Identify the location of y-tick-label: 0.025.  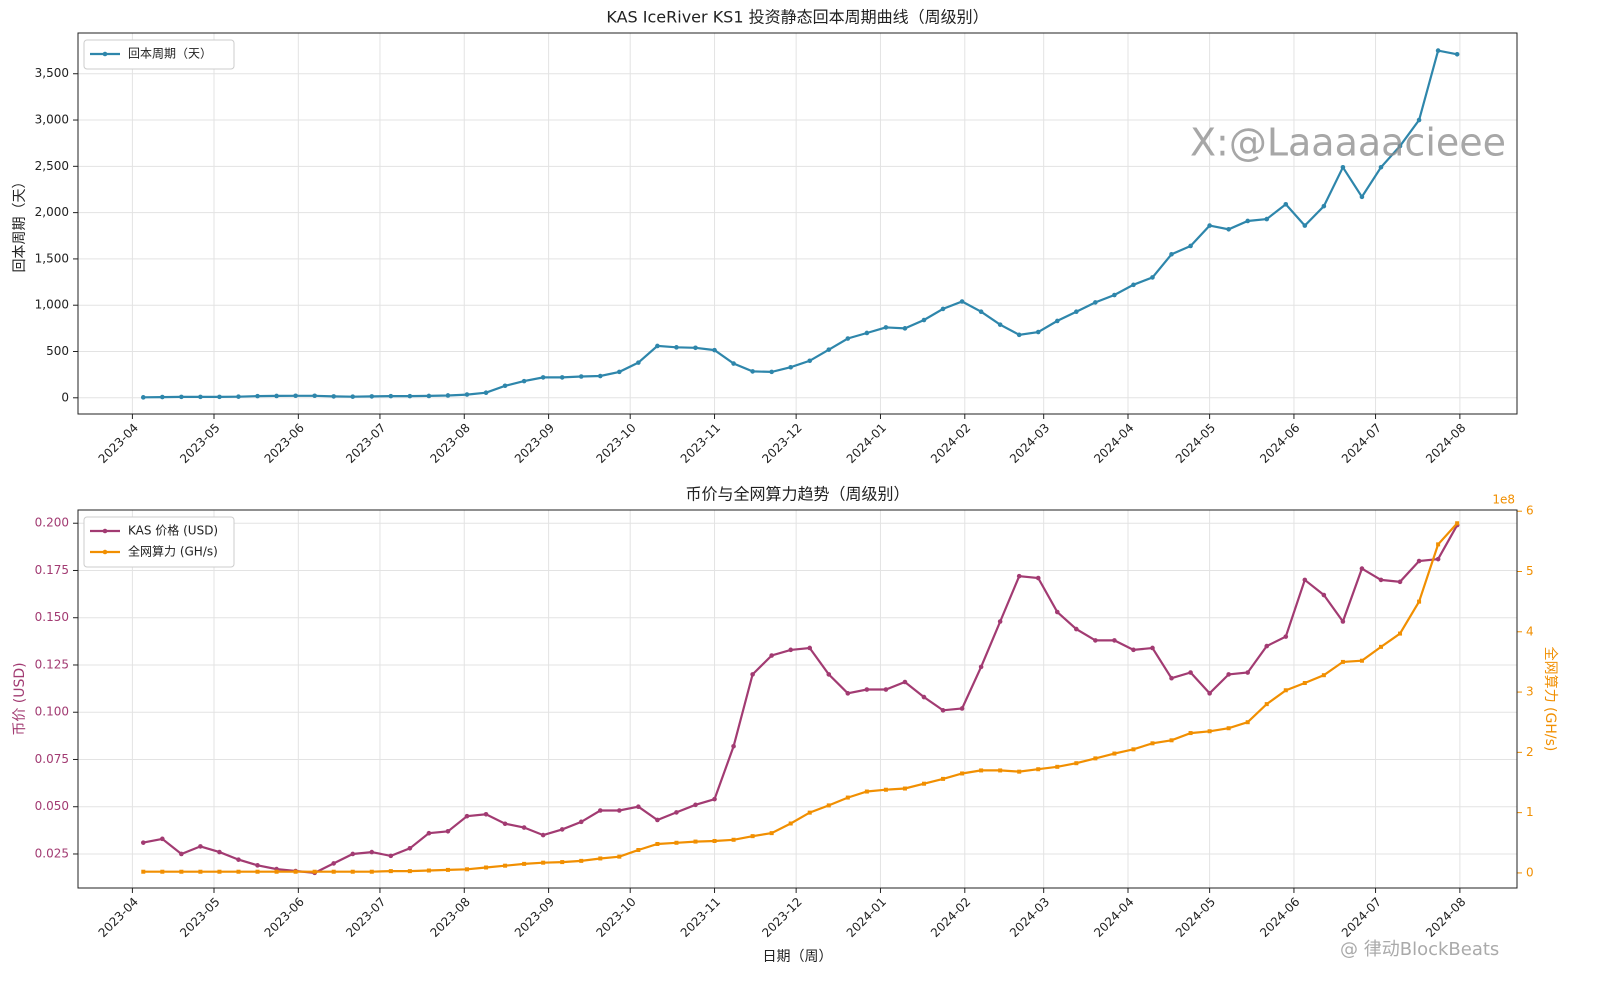
(52, 853).